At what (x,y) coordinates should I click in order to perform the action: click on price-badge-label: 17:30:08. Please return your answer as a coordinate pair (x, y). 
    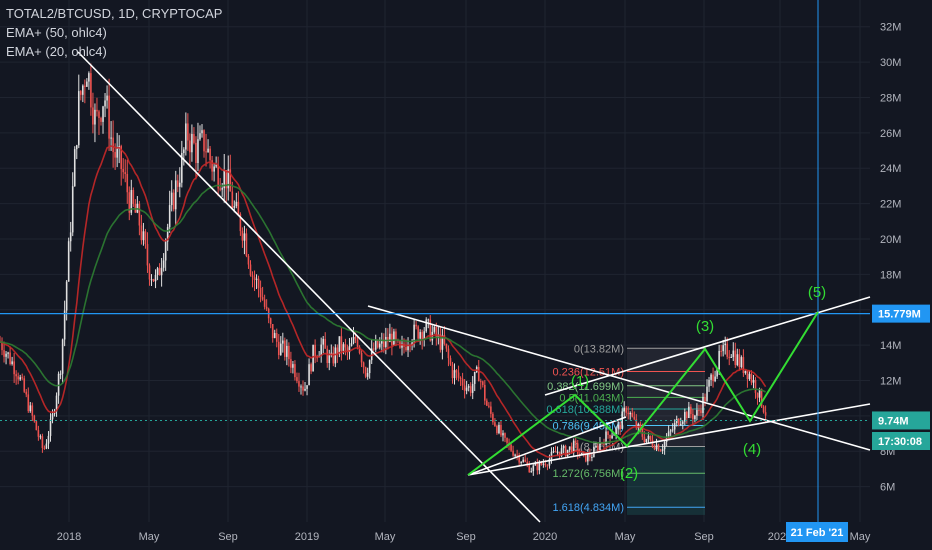
    Looking at the image, I should click on (900, 442).